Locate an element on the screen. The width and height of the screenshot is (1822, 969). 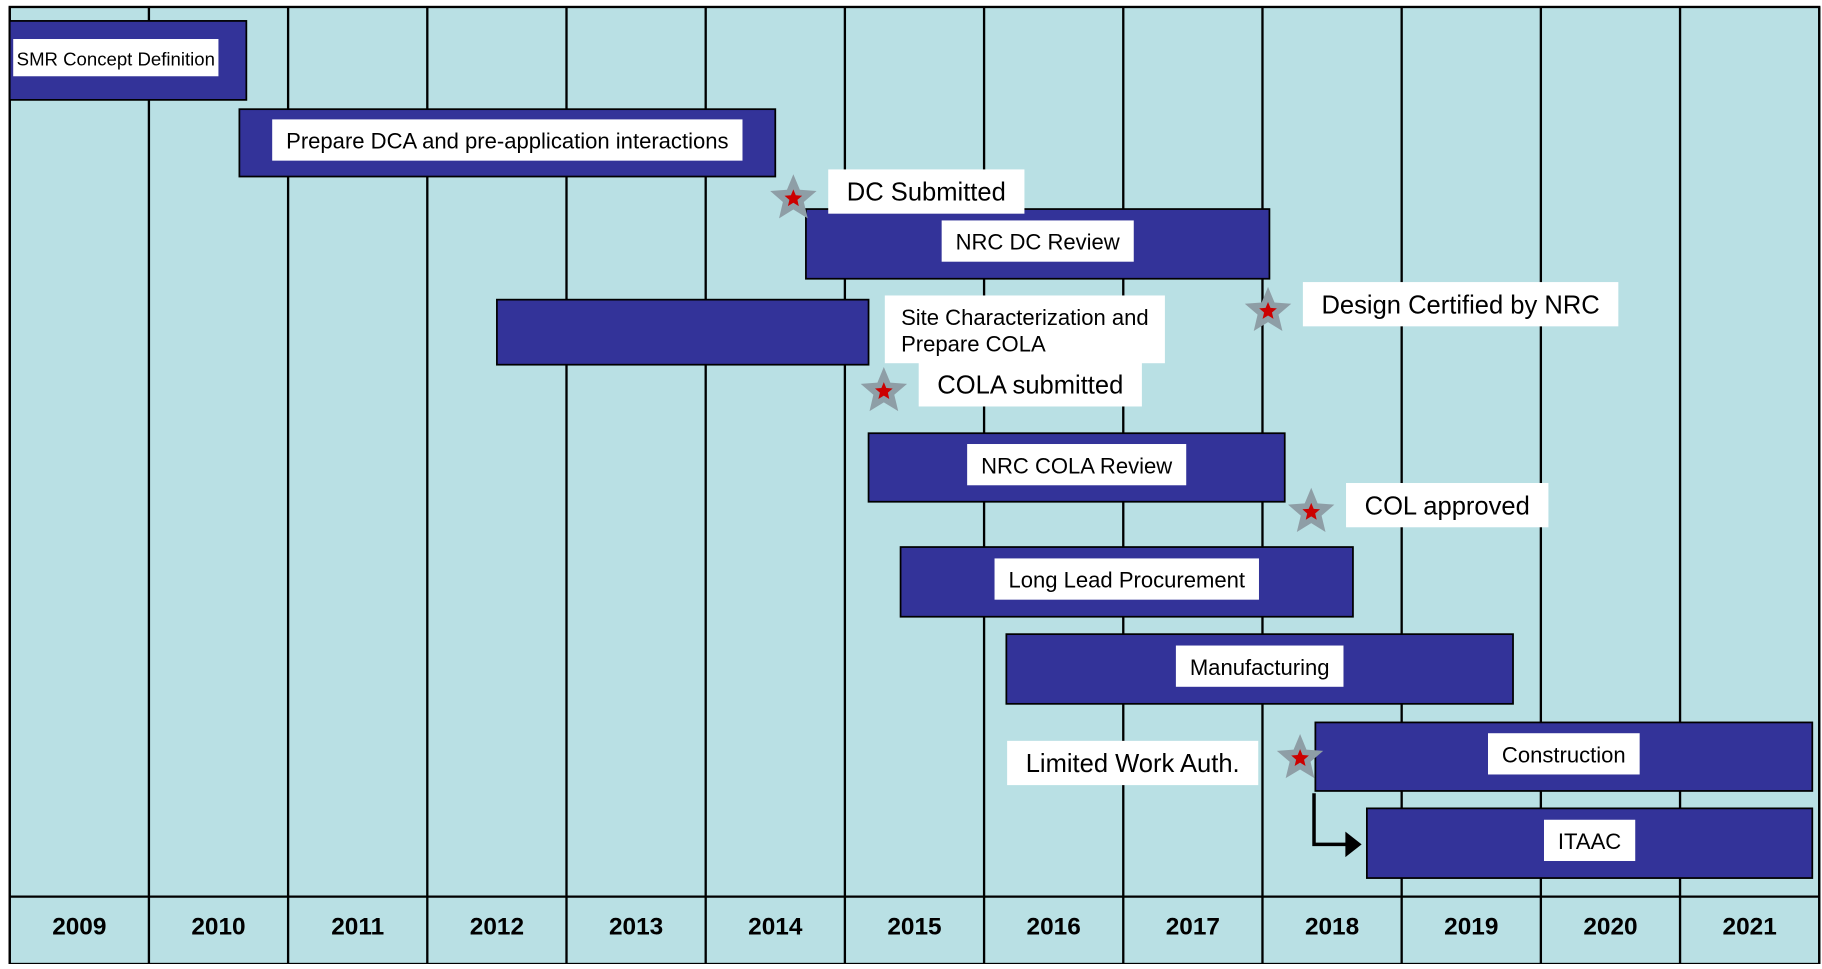
x-tick-label: 2017 is located at coordinates (1193, 926).